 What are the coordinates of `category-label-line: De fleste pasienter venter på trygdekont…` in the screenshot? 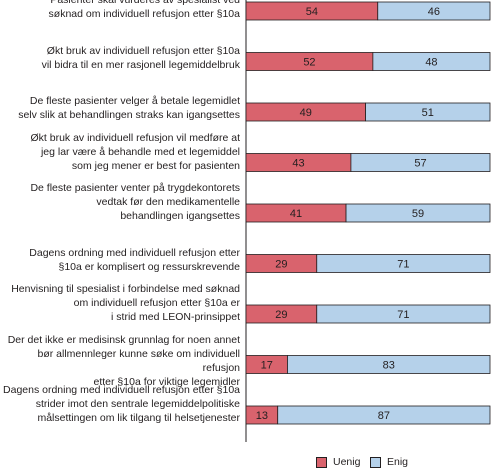 It's located at (135, 188).